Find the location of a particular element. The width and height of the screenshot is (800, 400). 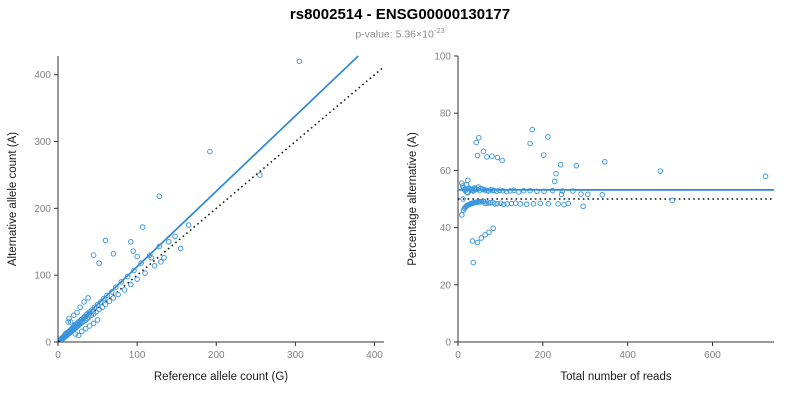

y-tick-label: 400 is located at coordinates (42, 75).